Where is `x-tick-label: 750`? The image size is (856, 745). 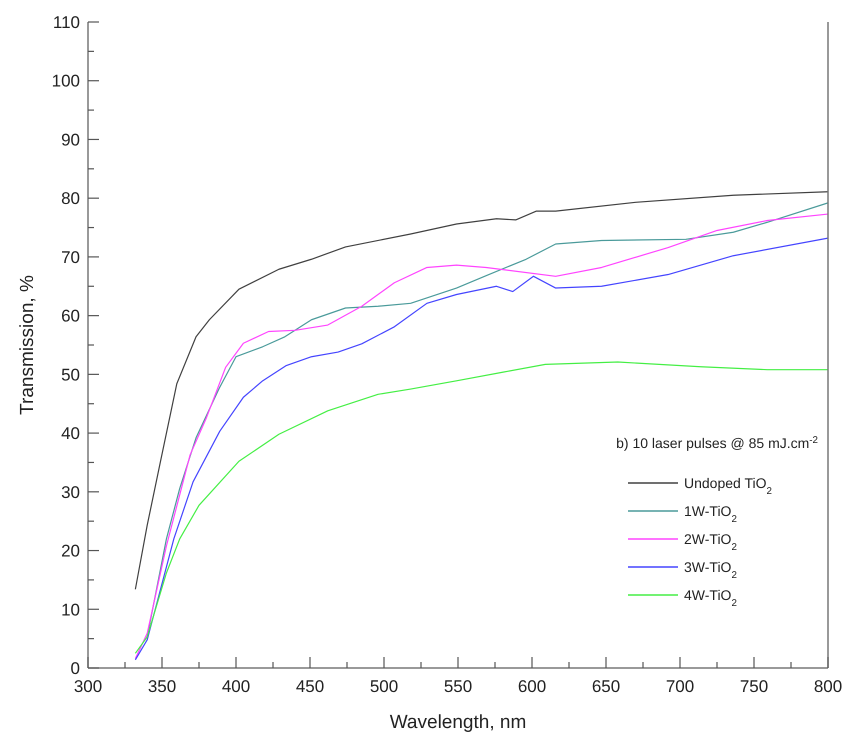
x-tick-label: 750 is located at coordinates (754, 686).